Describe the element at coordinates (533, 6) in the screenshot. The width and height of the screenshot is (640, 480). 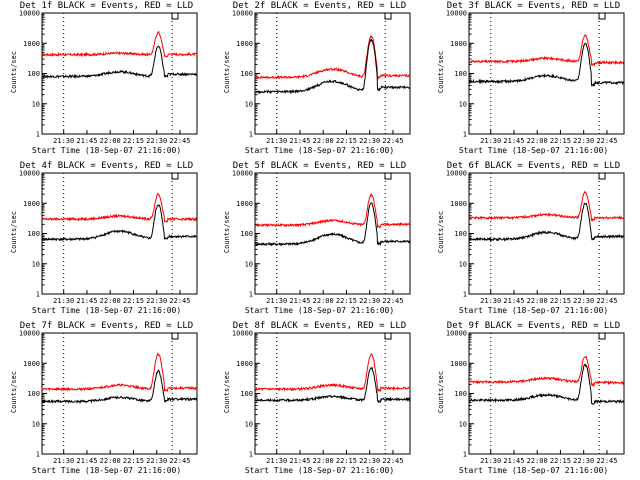
I see `chart-title: Det 3f BLACK = Events, RED = LLD` at that location.